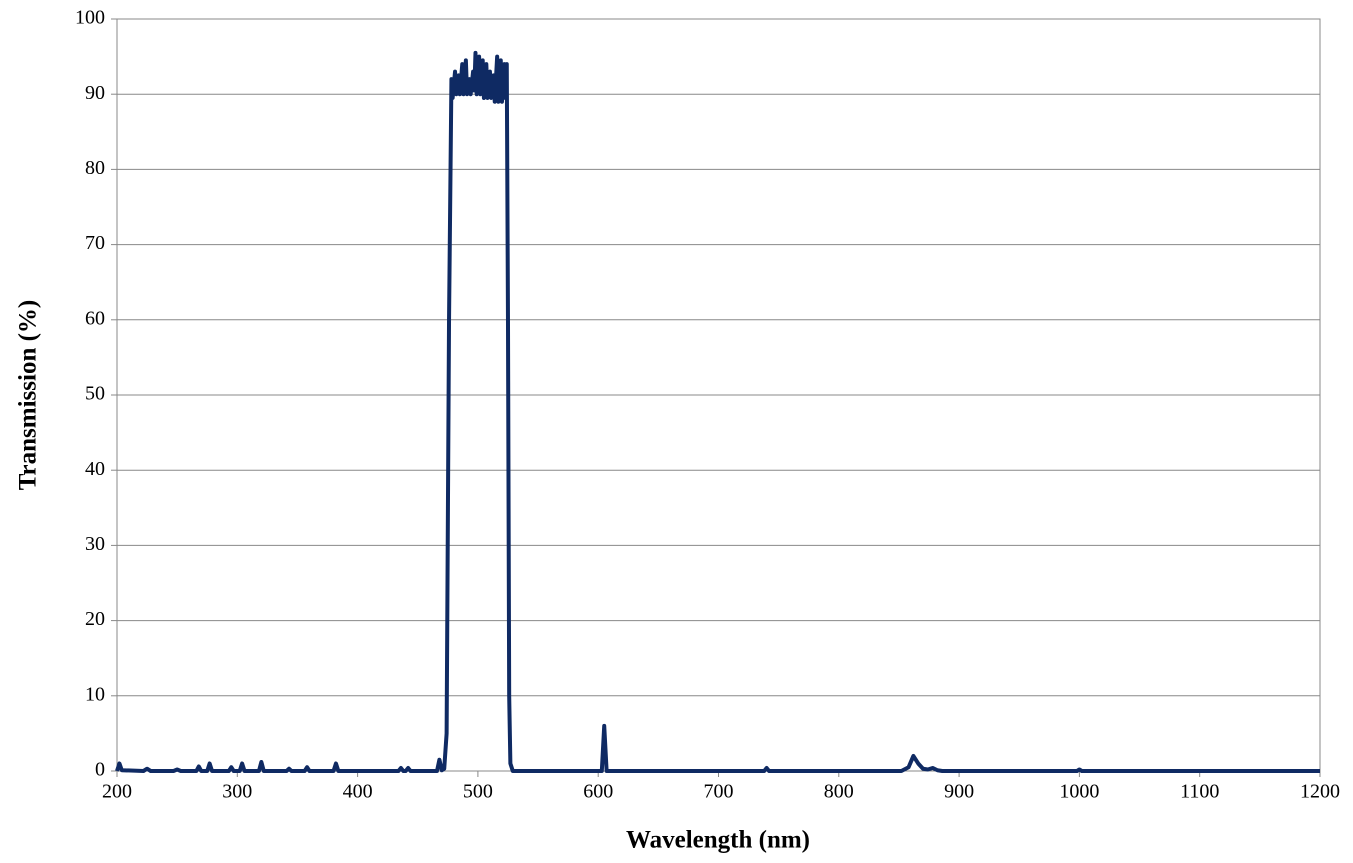 Image resolution: width=1353 pixels, height=863 pixels. Describe the element at coordinates (95, 694) in the screenshot. I see `y-tick-label: 10` at that location.